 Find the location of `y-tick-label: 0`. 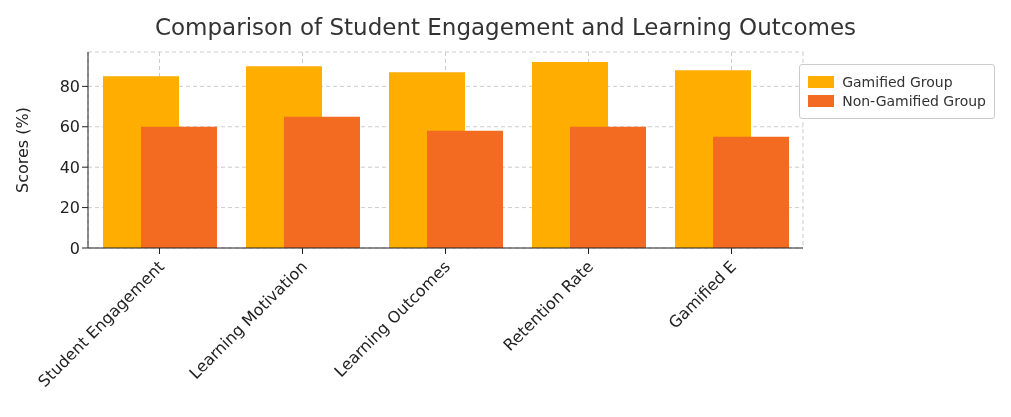

y-tick-label: 0 is located at coordinates (74, 248).